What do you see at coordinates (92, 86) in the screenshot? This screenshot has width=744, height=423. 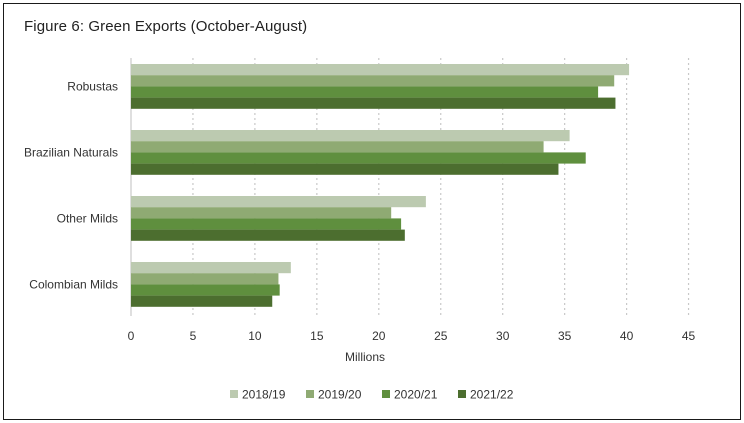 I see `category-label: Robustas` at bounding box center [92, 86].